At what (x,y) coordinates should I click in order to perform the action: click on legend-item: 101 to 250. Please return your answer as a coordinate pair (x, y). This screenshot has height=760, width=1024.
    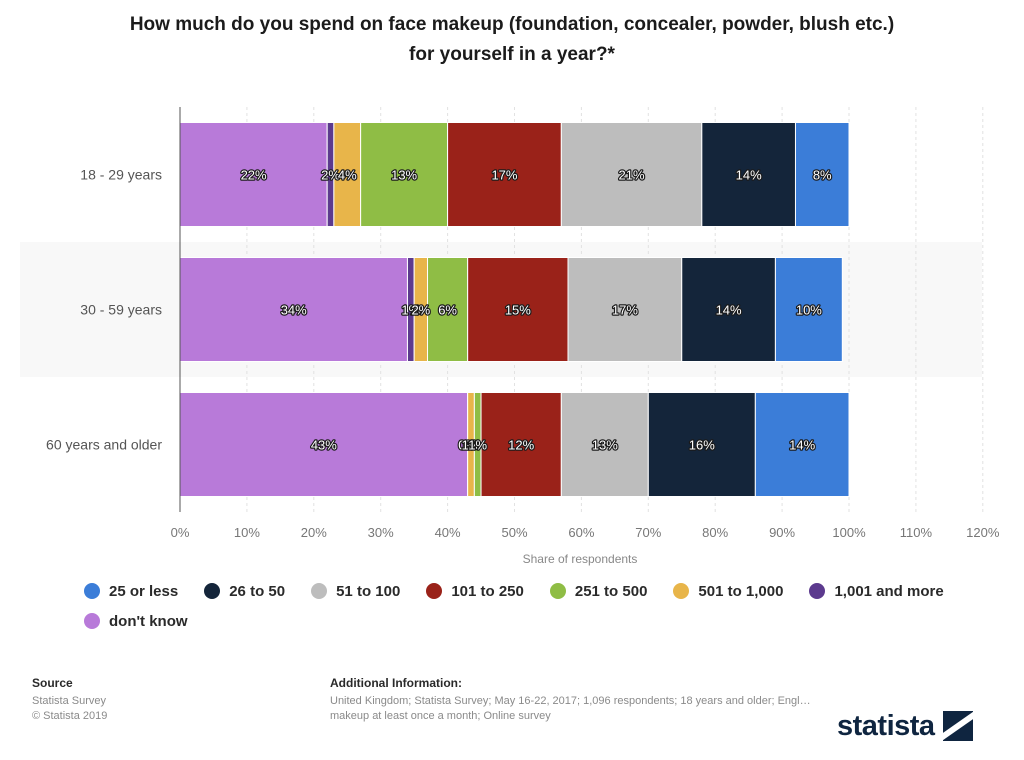
    Looking at the image, I should click on (475, 591).